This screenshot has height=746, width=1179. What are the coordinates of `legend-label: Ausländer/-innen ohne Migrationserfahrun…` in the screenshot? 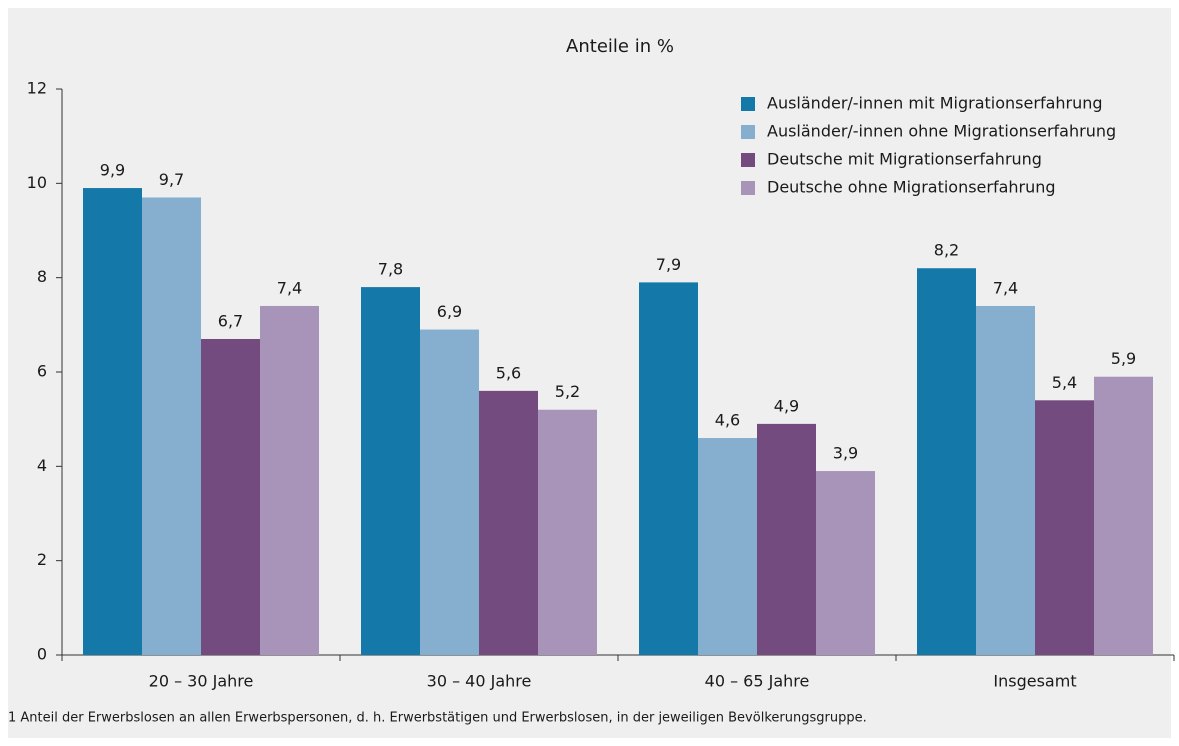 It's located at (941, 131).